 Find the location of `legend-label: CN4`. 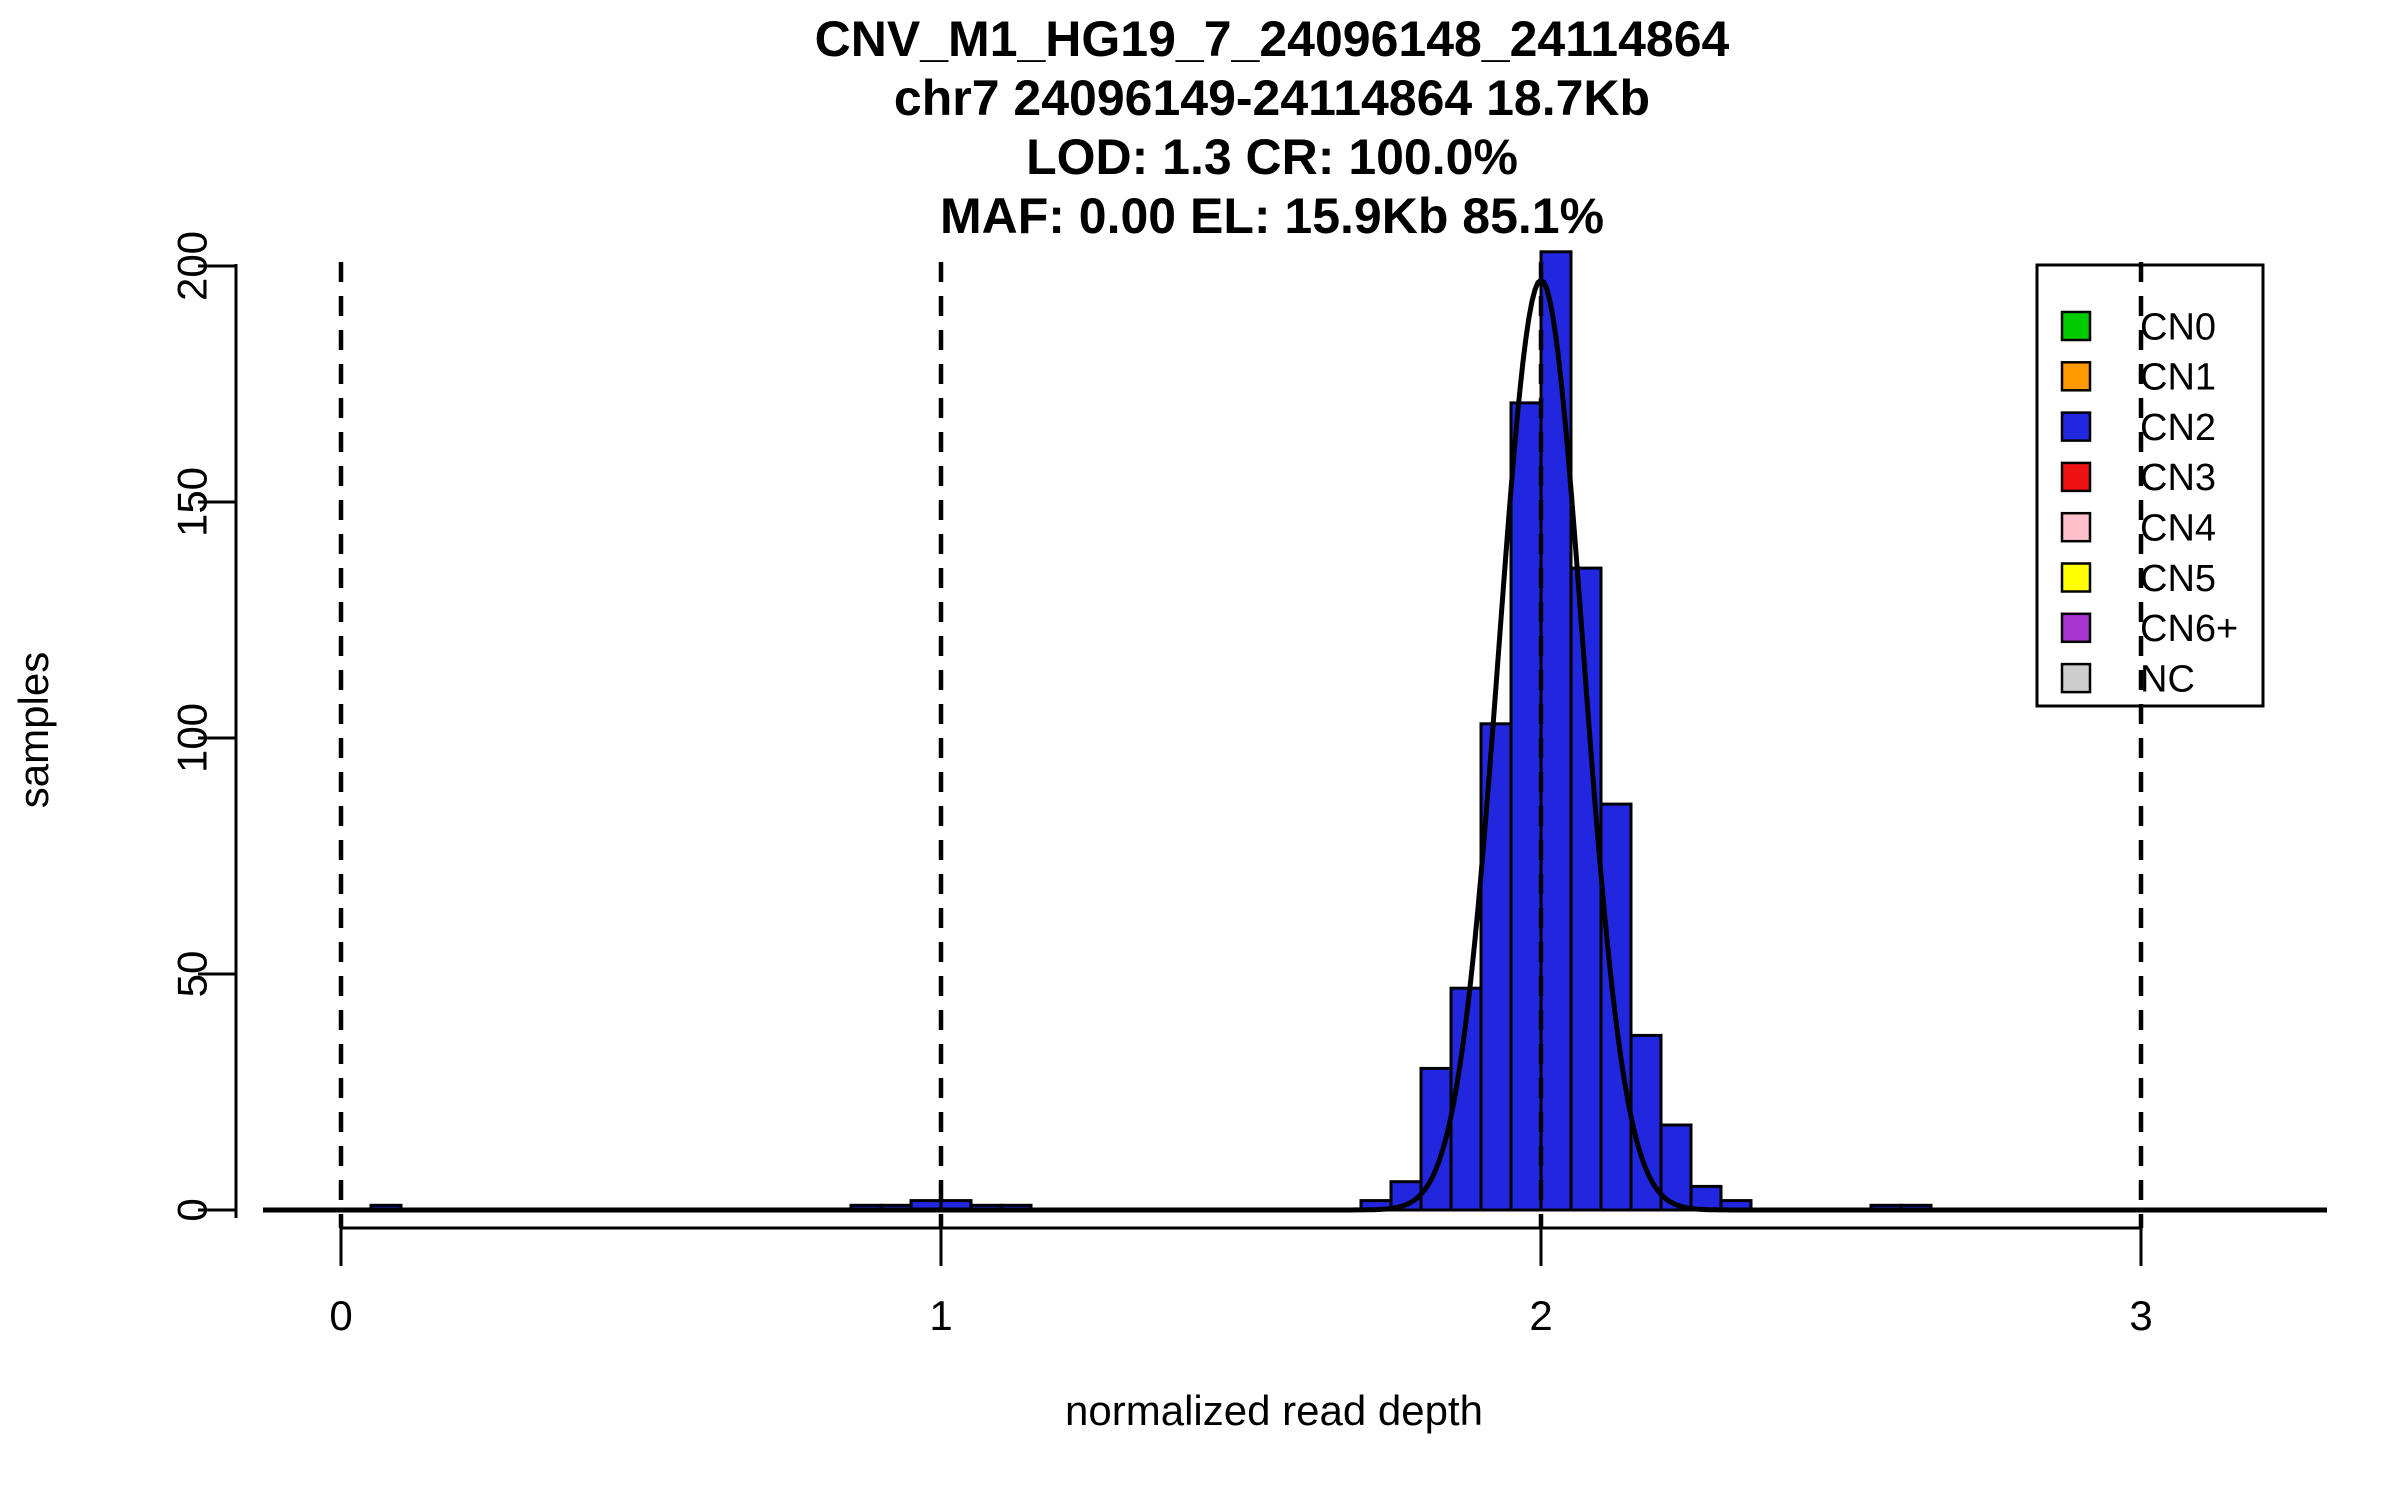

legend-label: CN4 is located at coordinates (2178, 529).